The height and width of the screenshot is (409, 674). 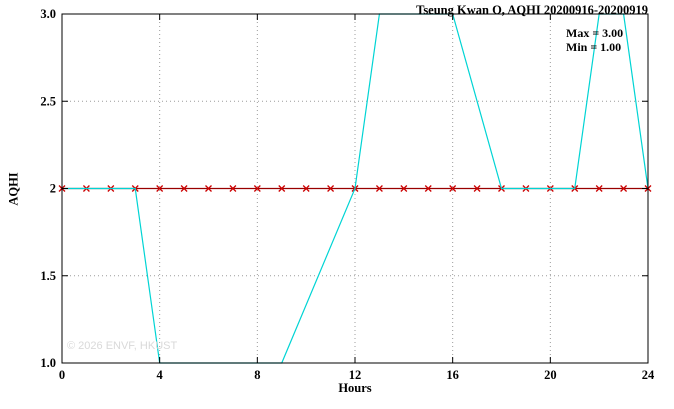 I want to click on x-tick-label: 8, so click(x=257, y=375).